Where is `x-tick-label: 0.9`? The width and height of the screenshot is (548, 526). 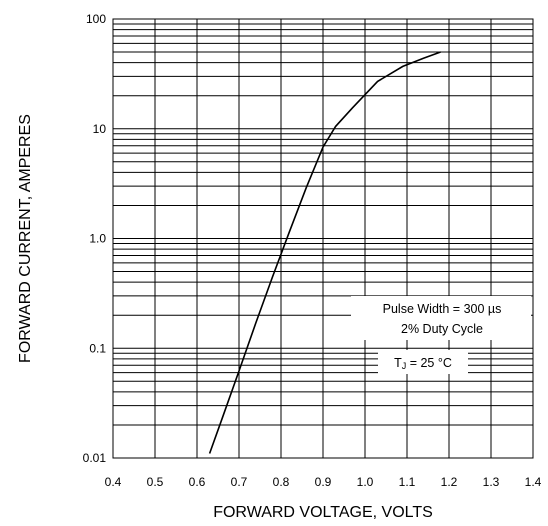 x-tick-label: 0.9 is located at coordinates (323, 482).